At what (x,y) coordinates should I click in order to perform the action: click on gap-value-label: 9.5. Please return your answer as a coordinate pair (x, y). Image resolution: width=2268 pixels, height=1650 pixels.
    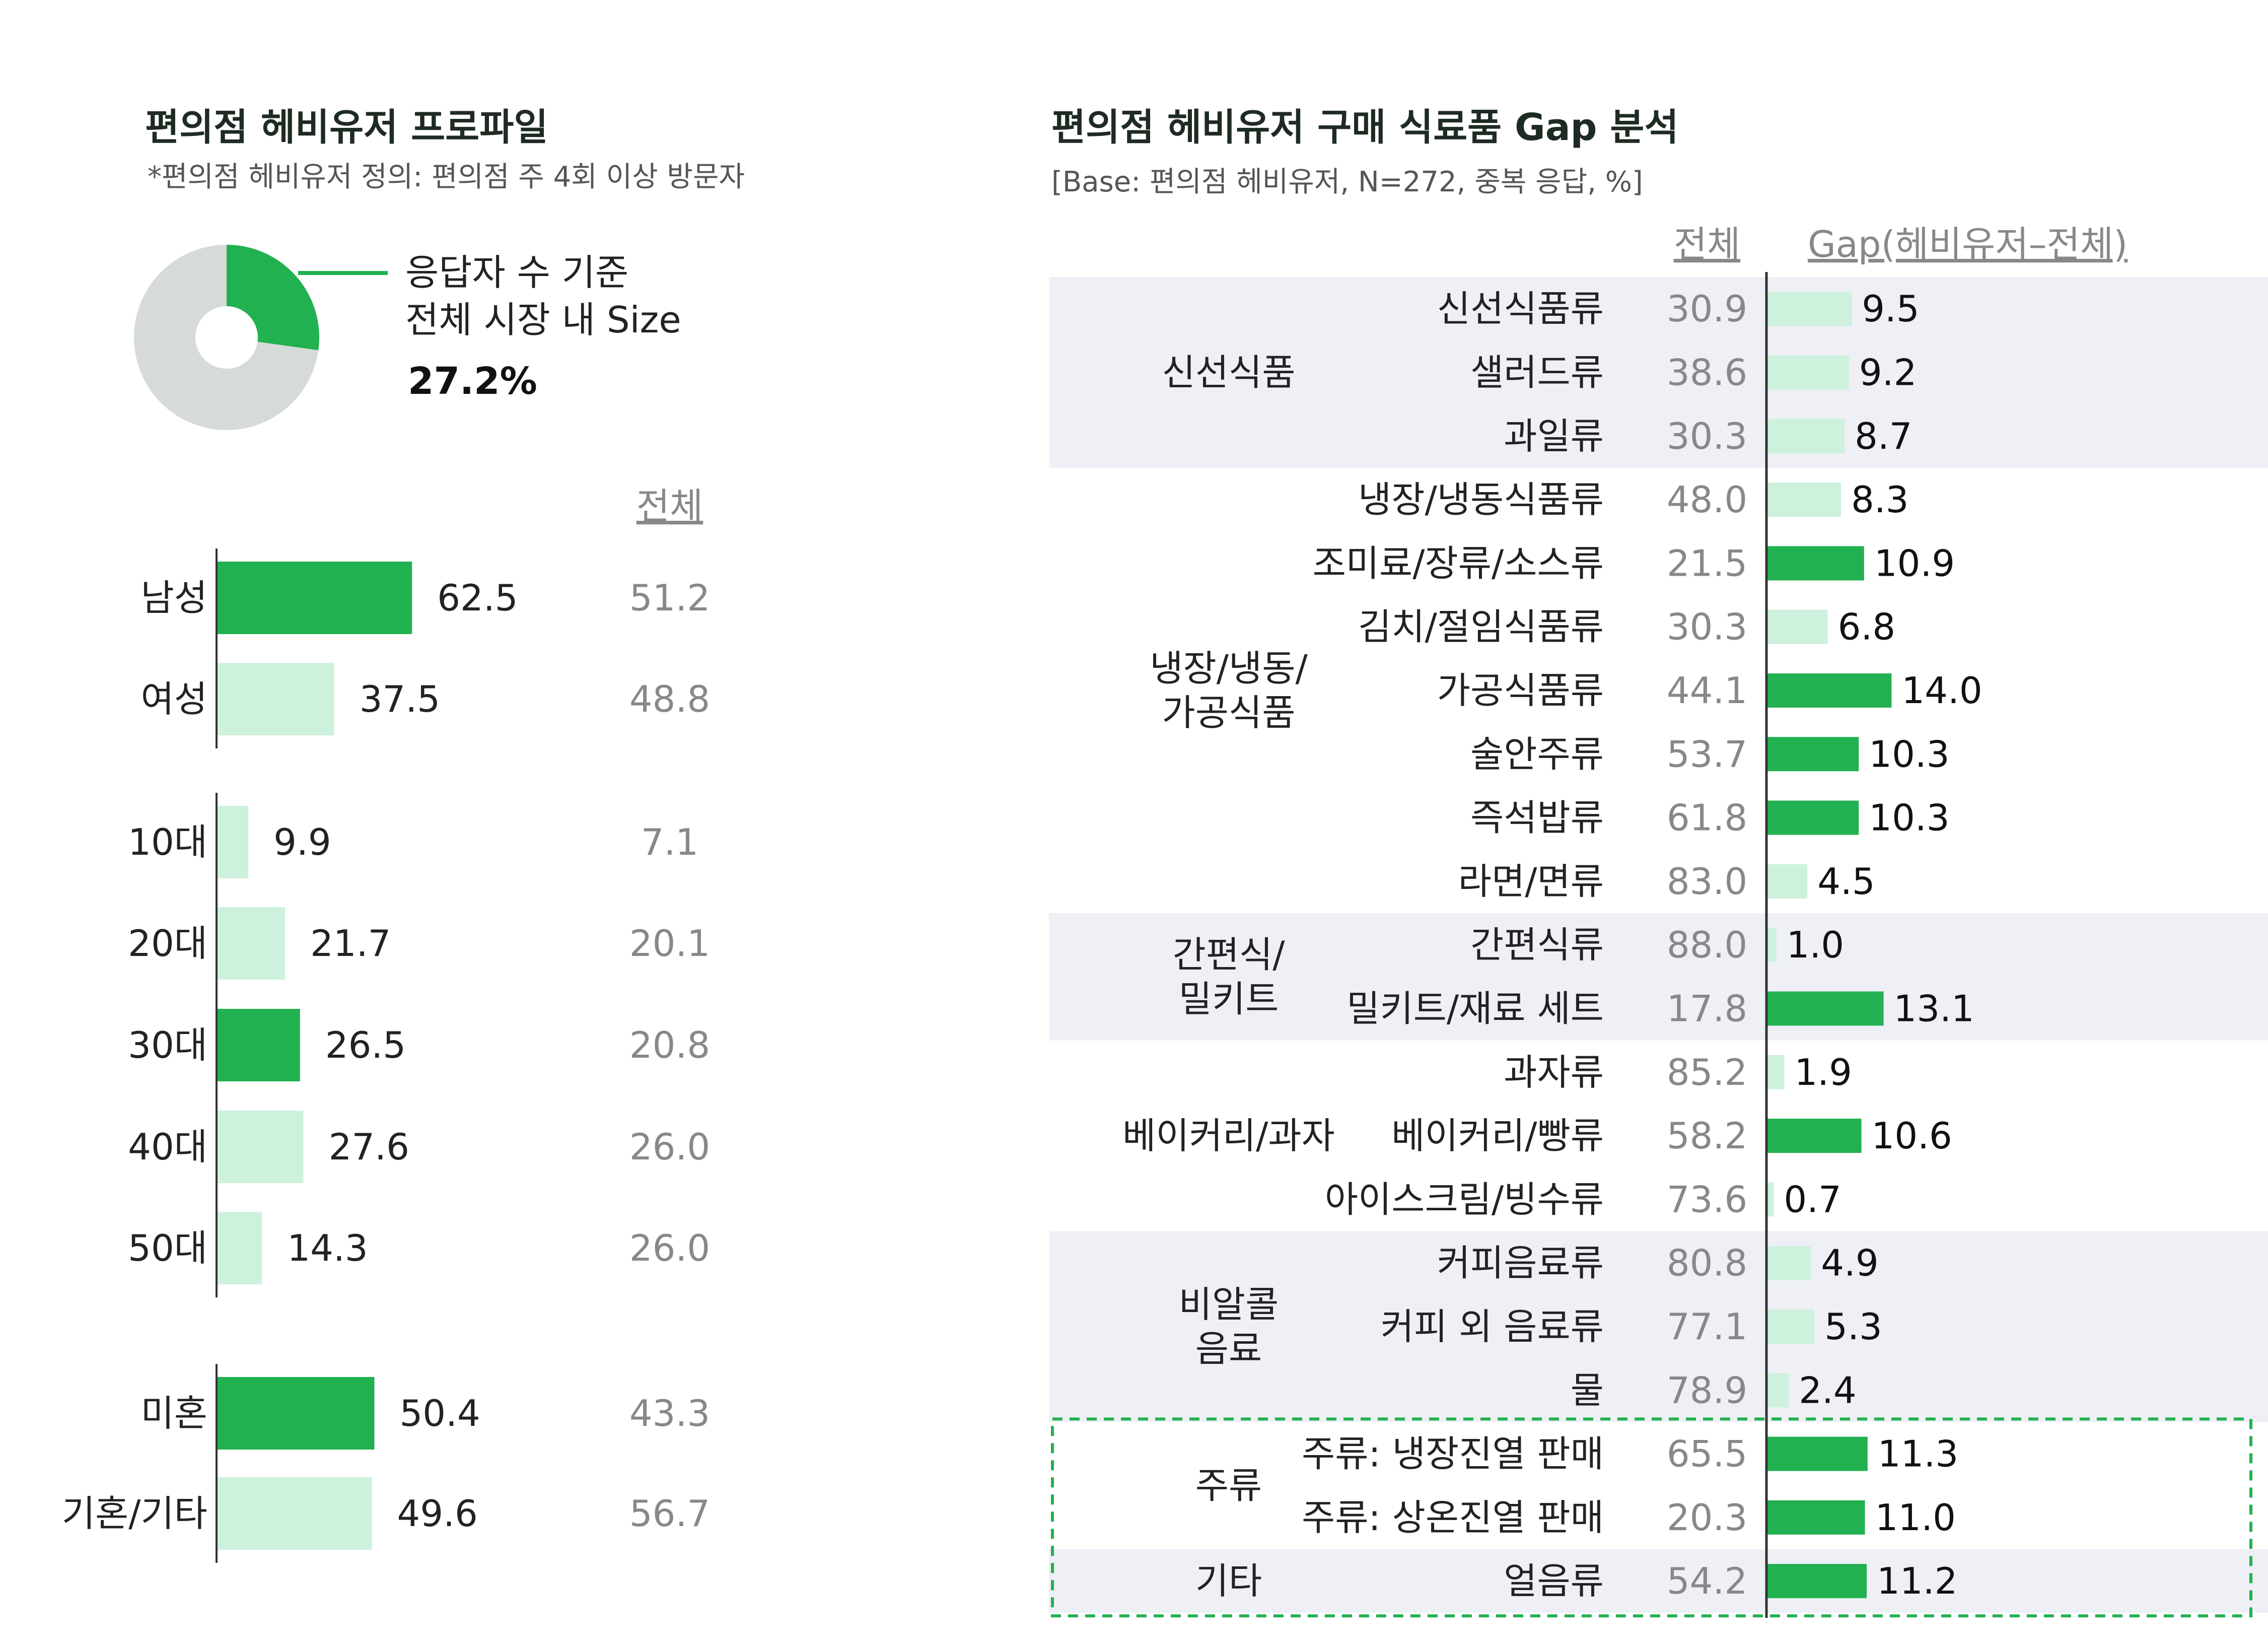
    Looking at the image, I should click on (1891, 309).